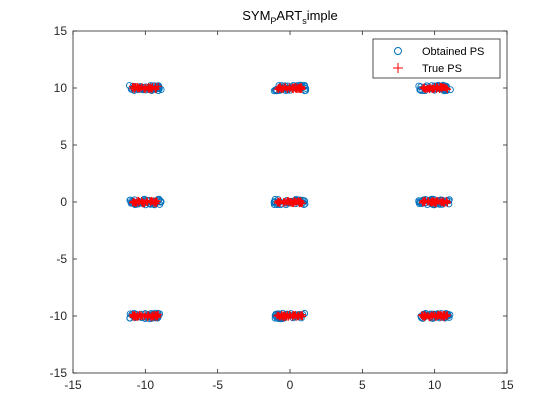 The height and width of the screenshot is (420, 560). What do you see at coordinates (146, 385) in the screenshot?
I see `x-tick-label: -10` at bounding box center [146, 385].